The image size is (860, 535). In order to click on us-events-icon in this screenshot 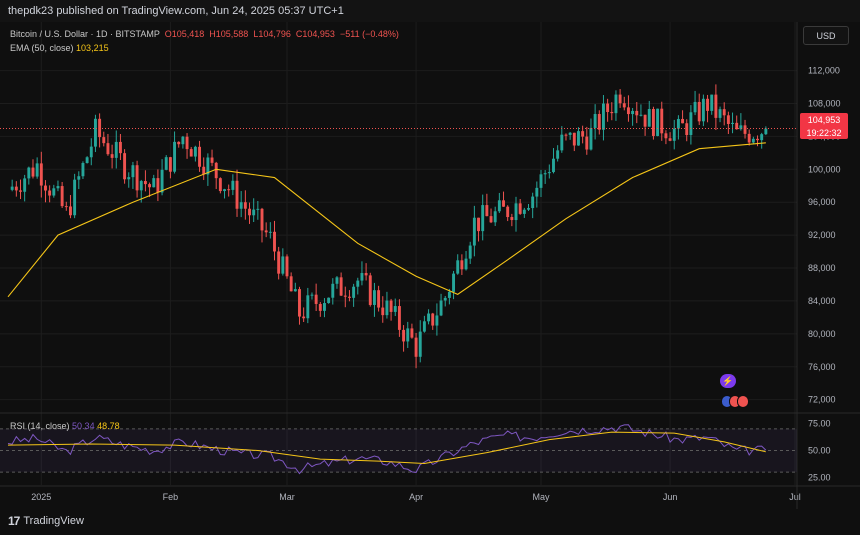, I will do `click(735, 401)`.